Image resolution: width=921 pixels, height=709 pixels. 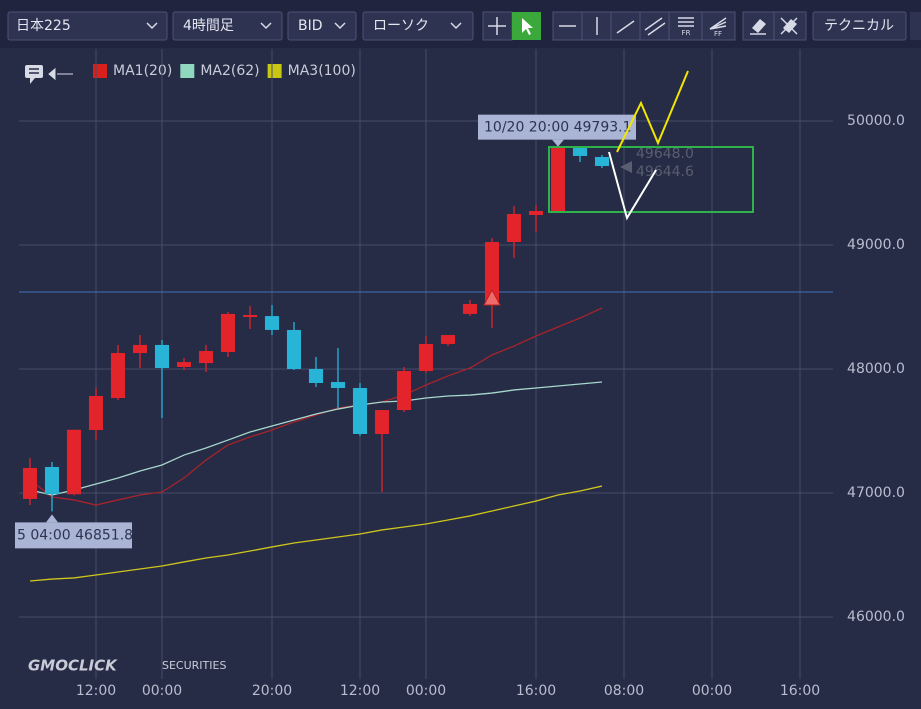 I want to click on price-label: 49648.0, so click(x=665, y=154).